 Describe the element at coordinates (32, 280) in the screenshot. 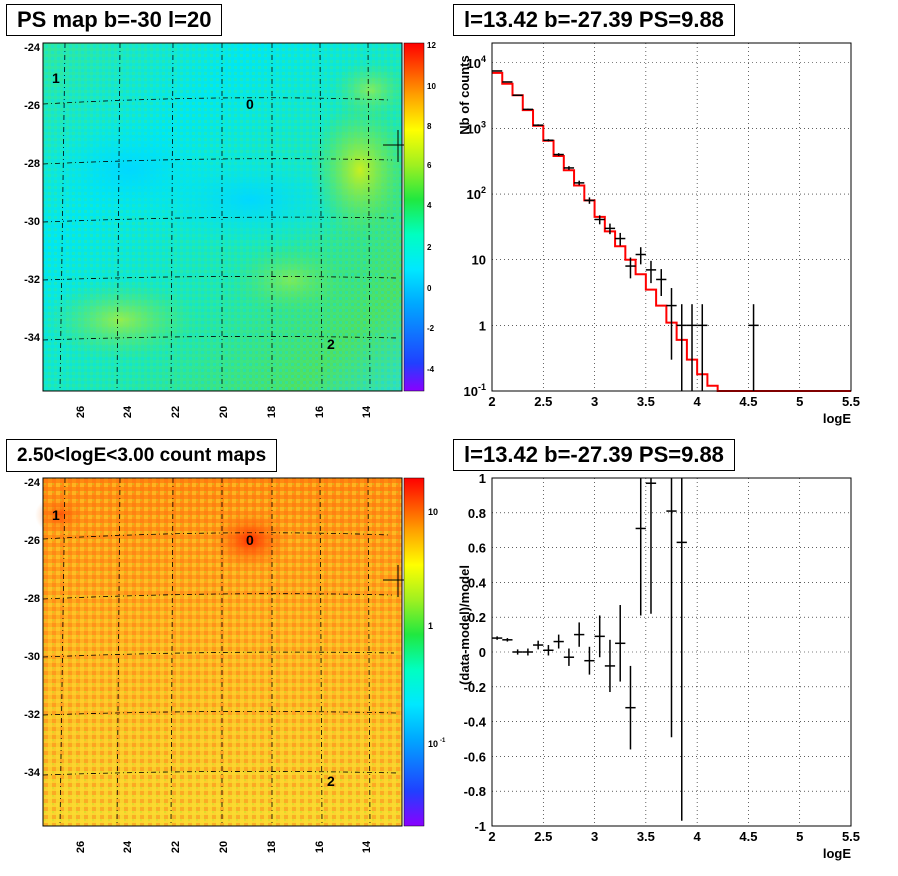

I see `ps-y-tick: -32` at that location.